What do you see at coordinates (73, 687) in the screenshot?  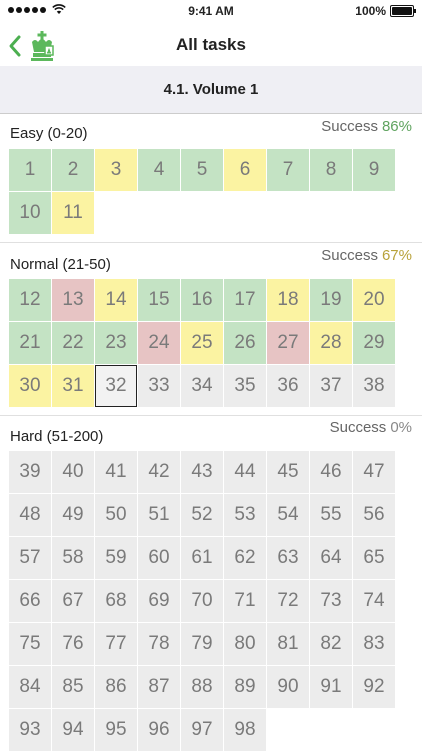 I see `task-cell-85: 85` at bounding box center [73, 687].